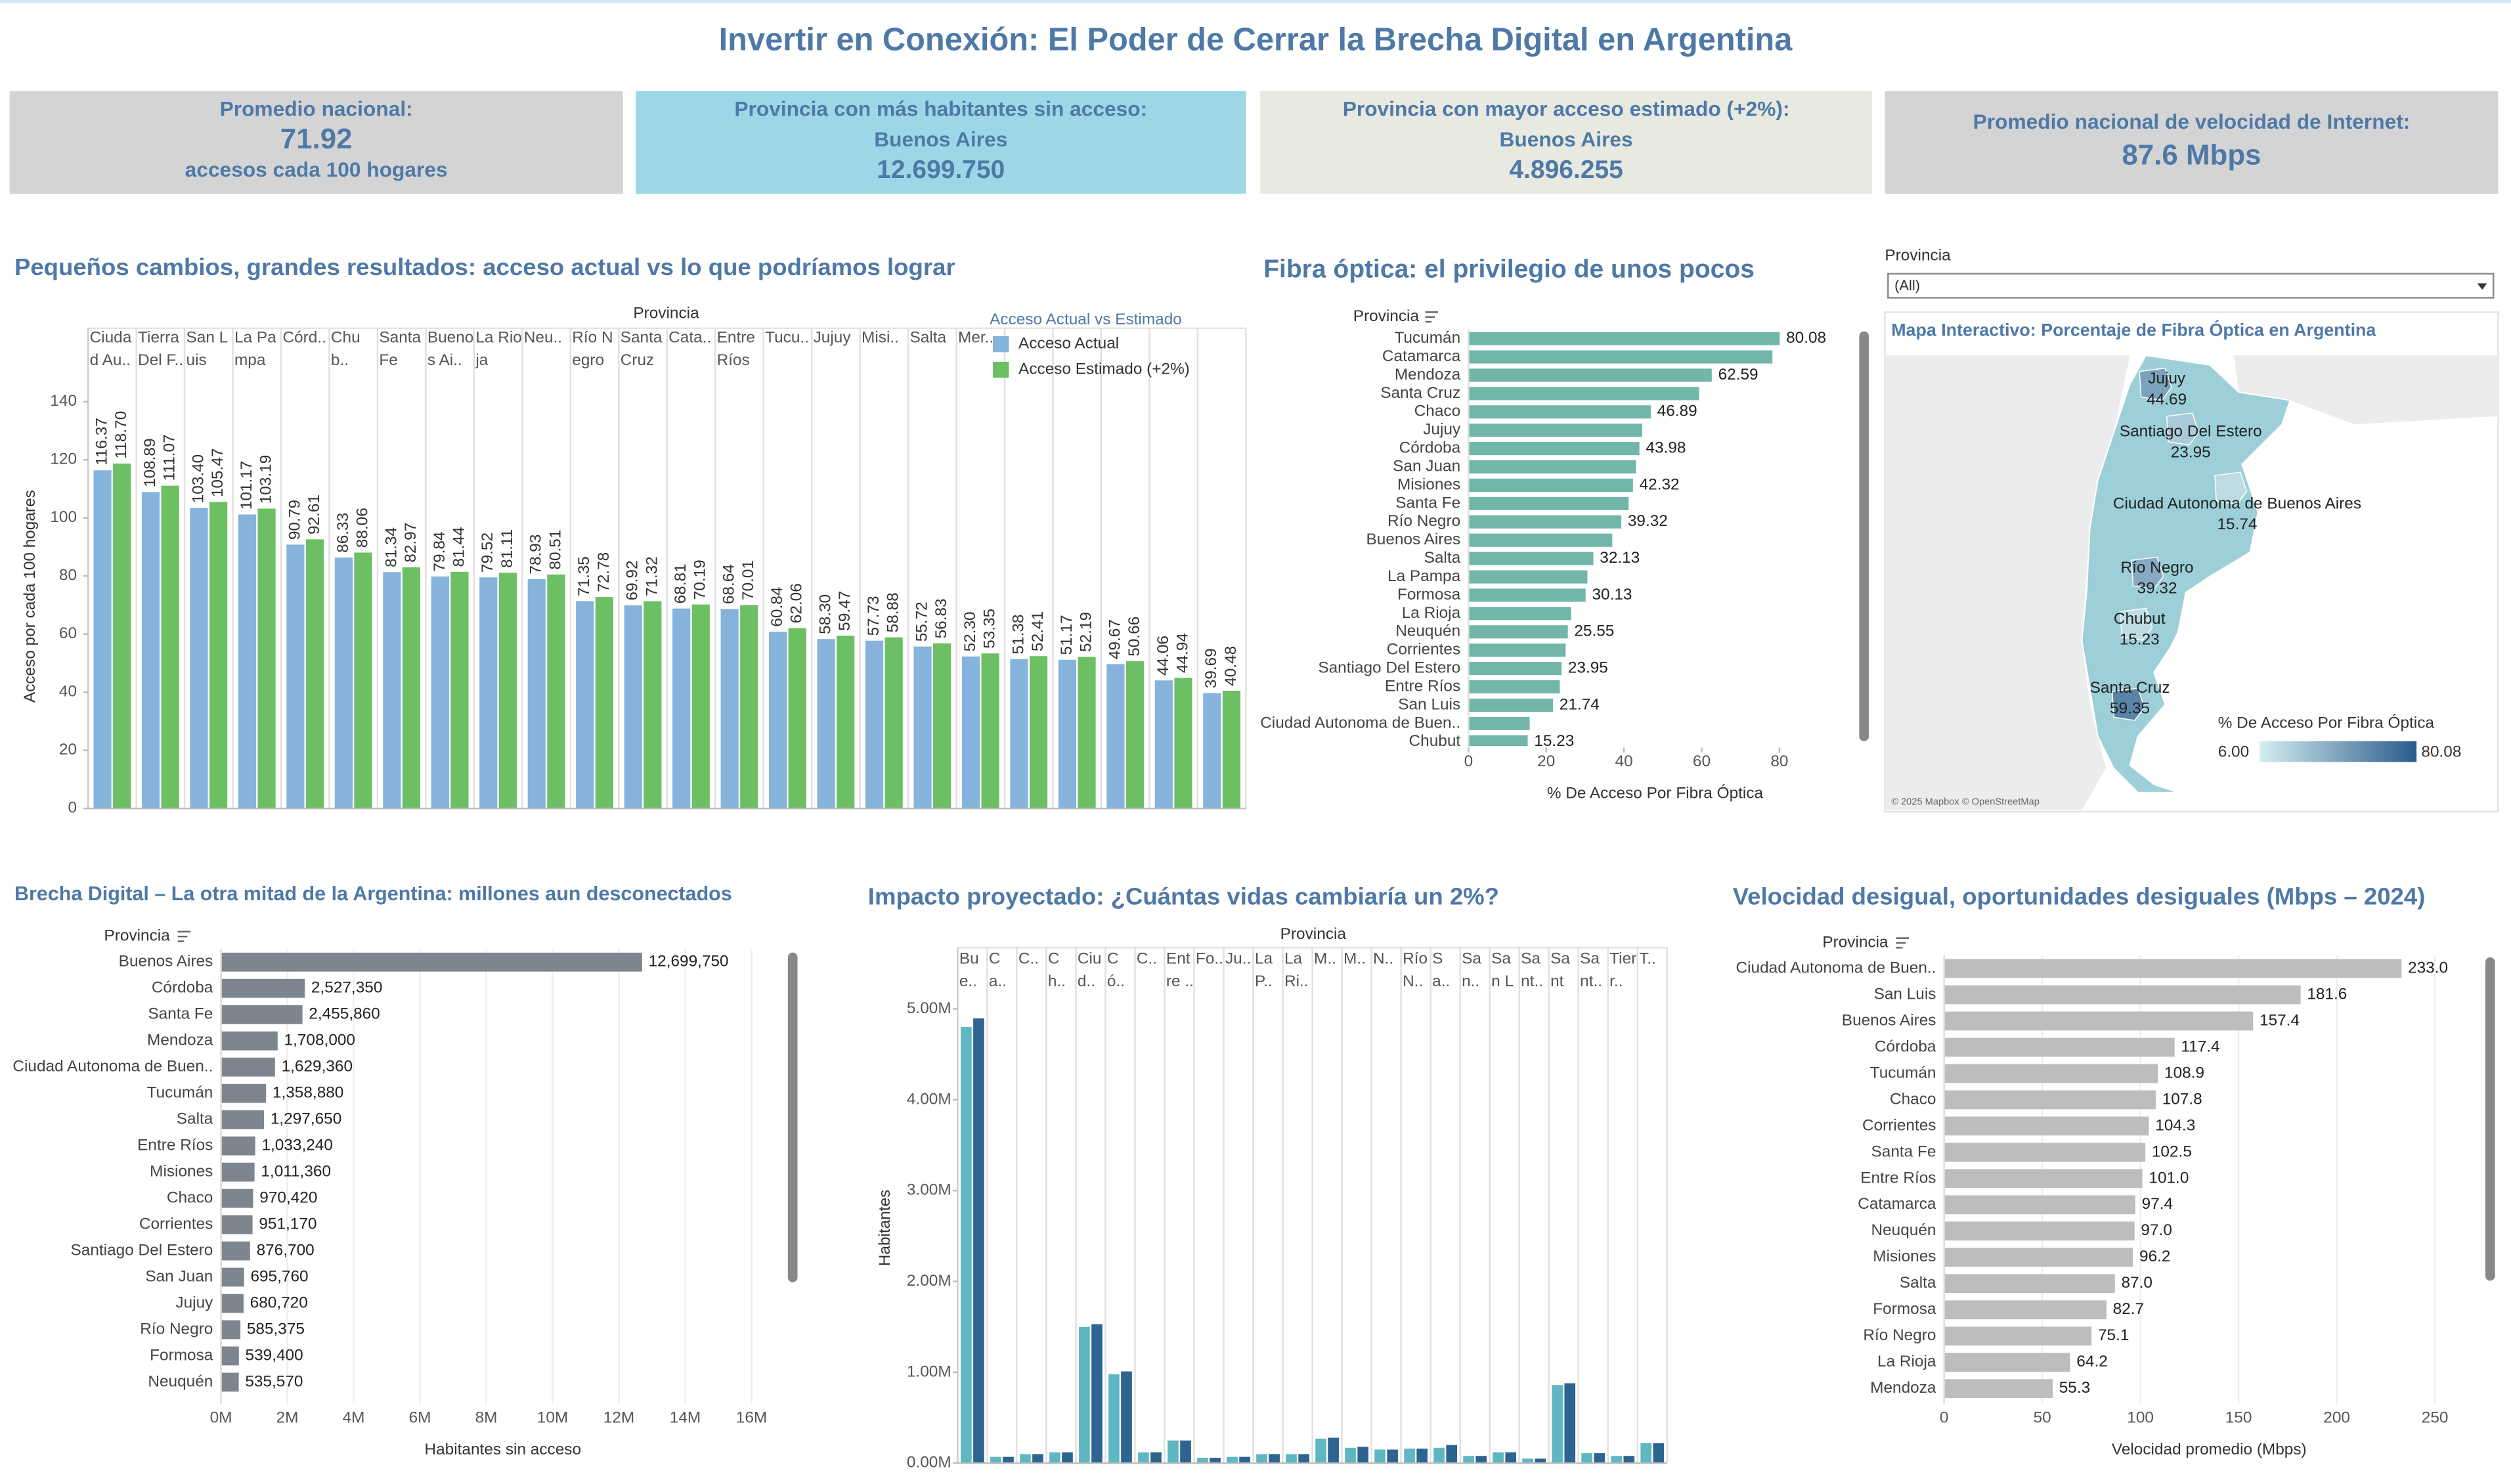 Image resolution: width=2511 pixels, height=1484 pixels. What do you see at coordinates (880, 339) in the screenshot?
I see `x-tick-label: Misi..` at bounding box center [880, 339].